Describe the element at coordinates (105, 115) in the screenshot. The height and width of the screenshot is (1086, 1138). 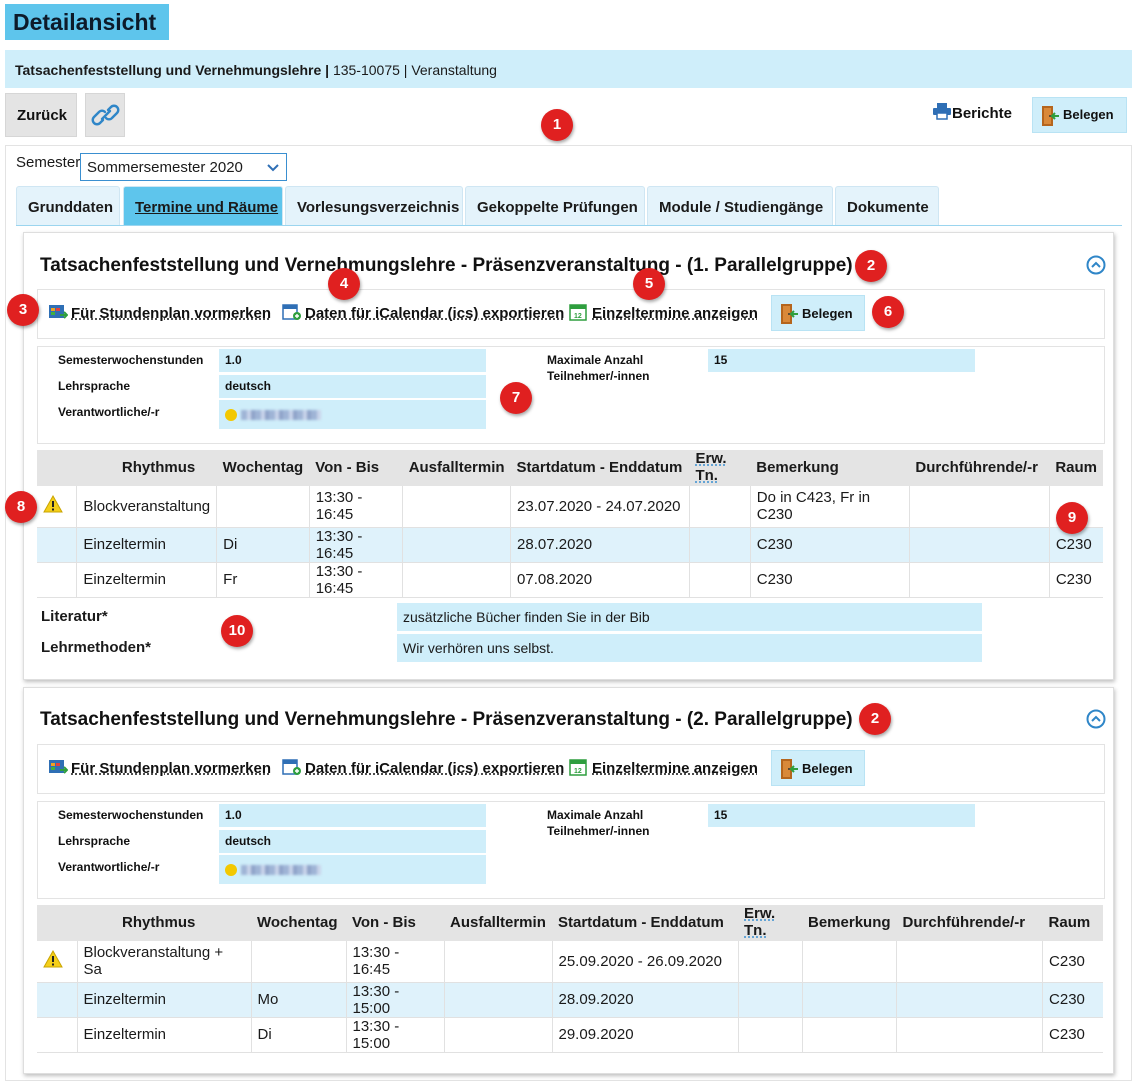
I see `permalink-button` at that location.